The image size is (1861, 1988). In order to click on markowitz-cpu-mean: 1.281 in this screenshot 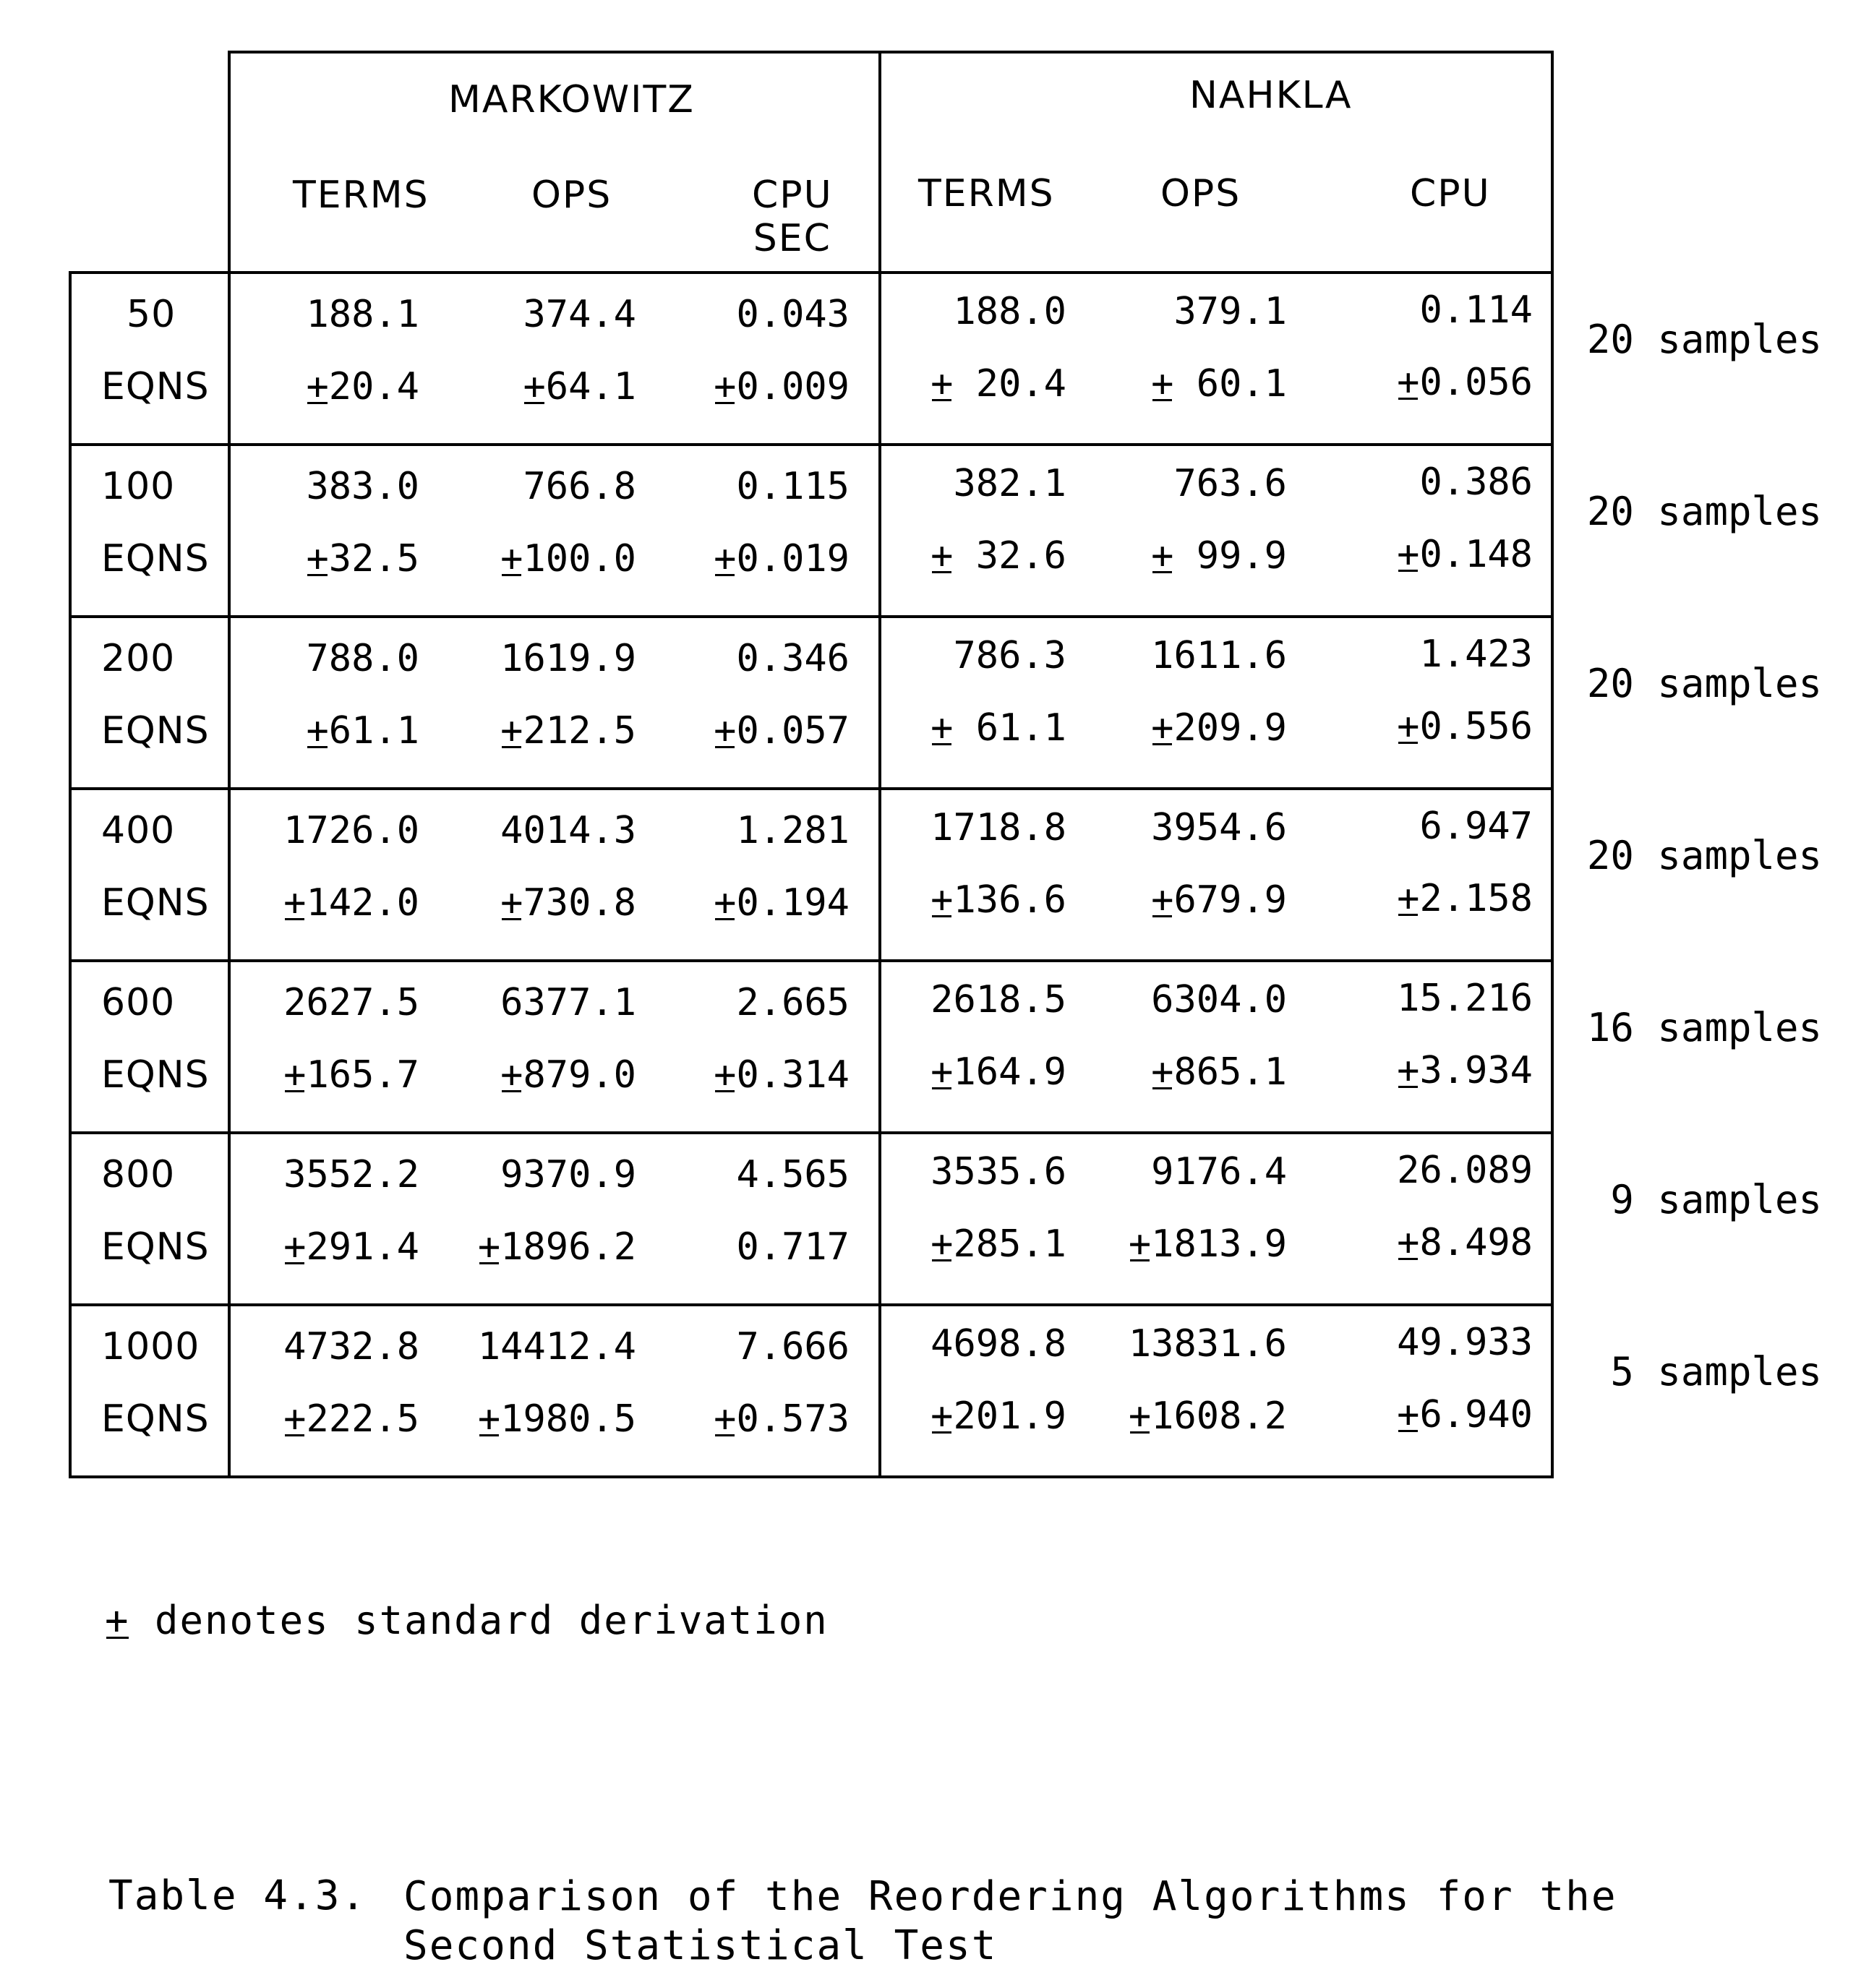, I will do `click(793, 830)`.